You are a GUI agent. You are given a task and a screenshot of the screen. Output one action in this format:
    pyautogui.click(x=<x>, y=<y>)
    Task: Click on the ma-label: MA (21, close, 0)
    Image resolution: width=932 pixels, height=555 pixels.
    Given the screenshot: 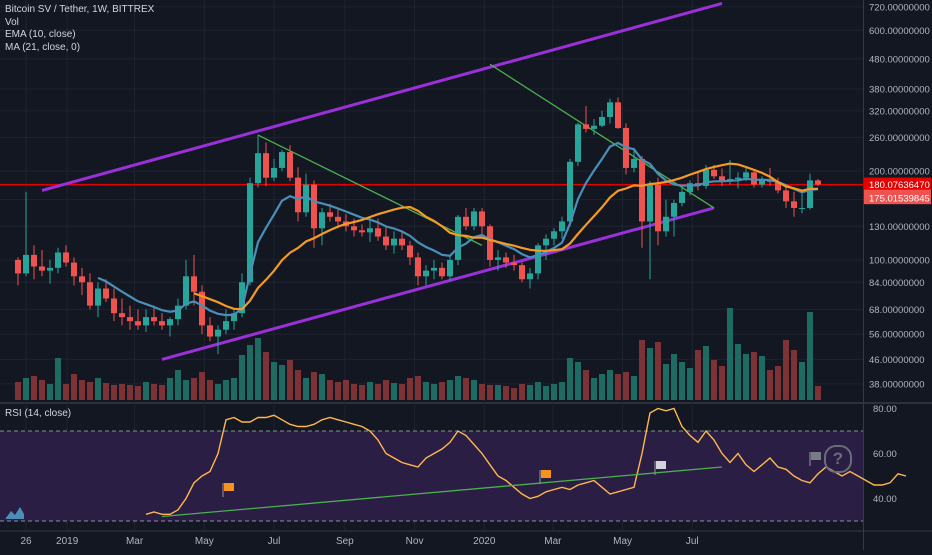 What is the action you would take?
    pyautogui.click(x=43, y=47)
    